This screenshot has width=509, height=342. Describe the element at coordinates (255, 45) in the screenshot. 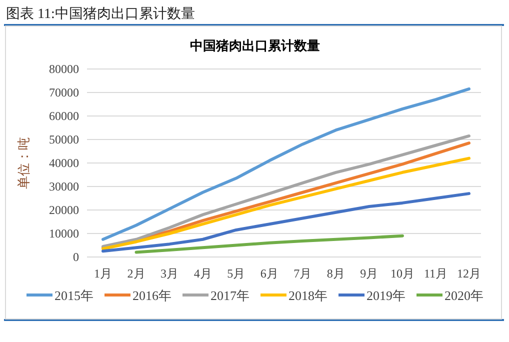

I see `chart-title: 中国猪肉出口累计数量` at that location.